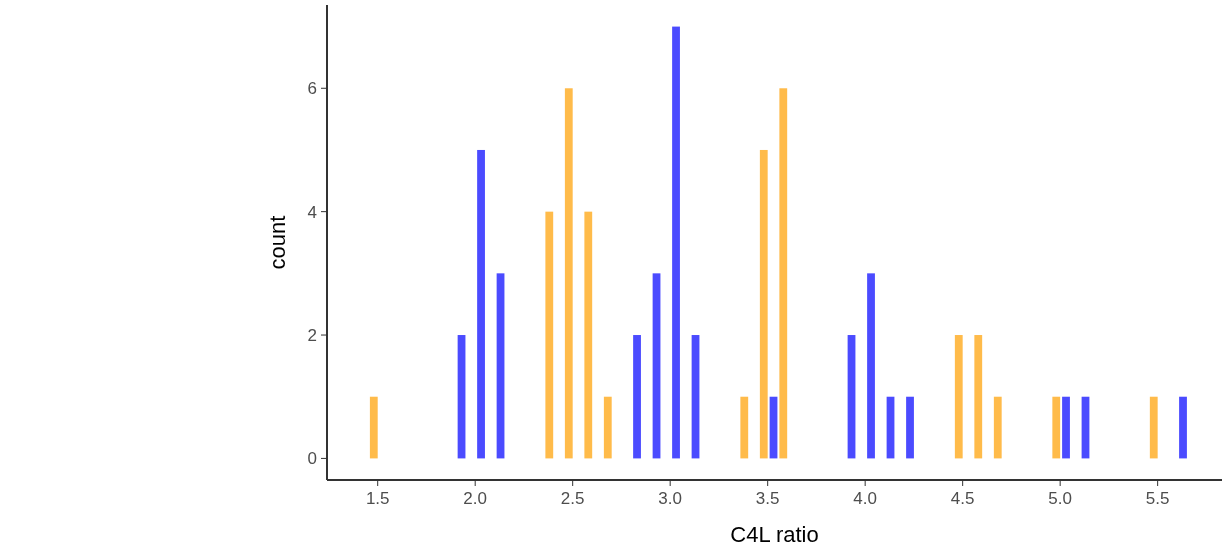  Describe the element at coordinates (1060, 498) in the screenshot. I see `x-tick-label: 5.0` at that location.